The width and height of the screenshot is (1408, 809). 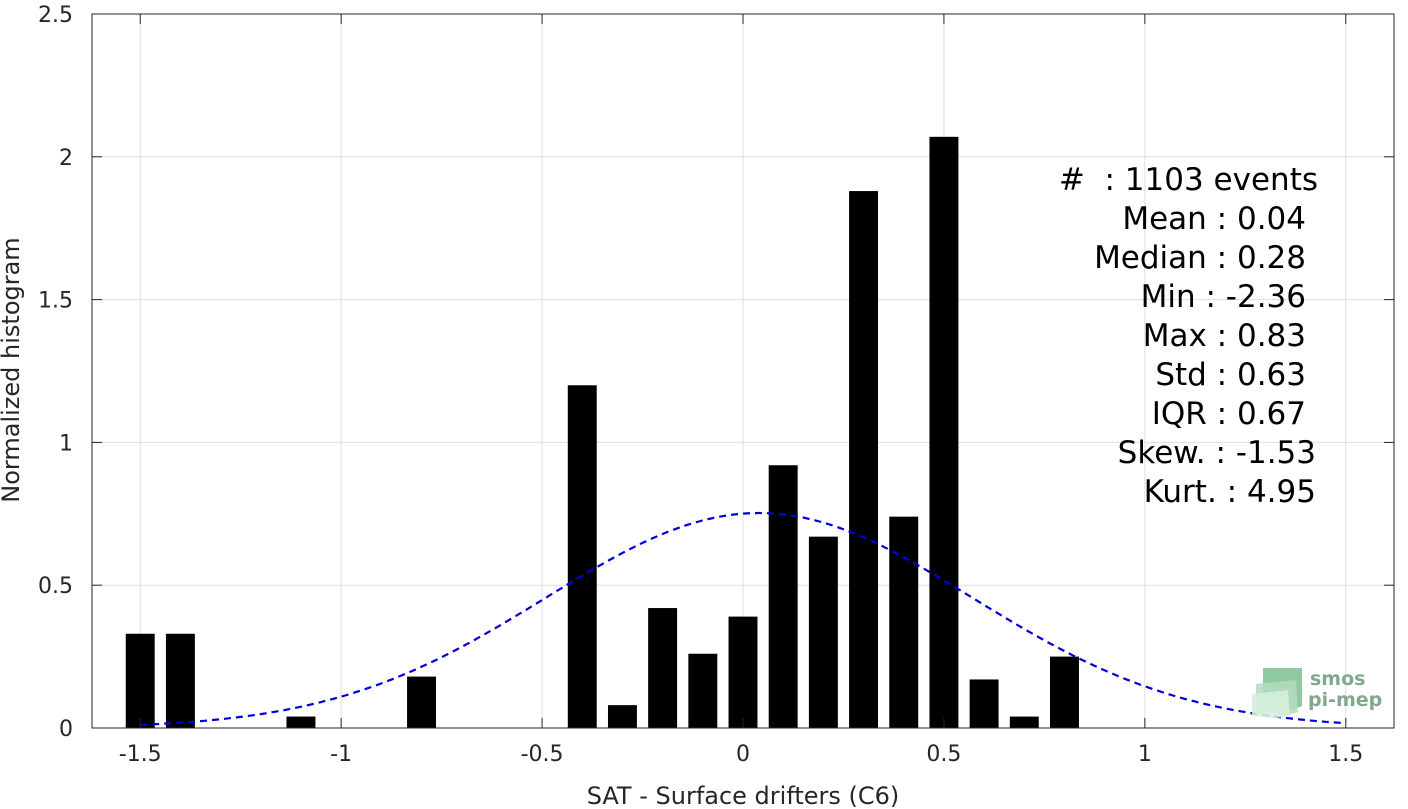 What do you see at coordinates (55, 15) in the screenshot?
I see `y-tick-label: 2.5` at bounding box center [55, 15].